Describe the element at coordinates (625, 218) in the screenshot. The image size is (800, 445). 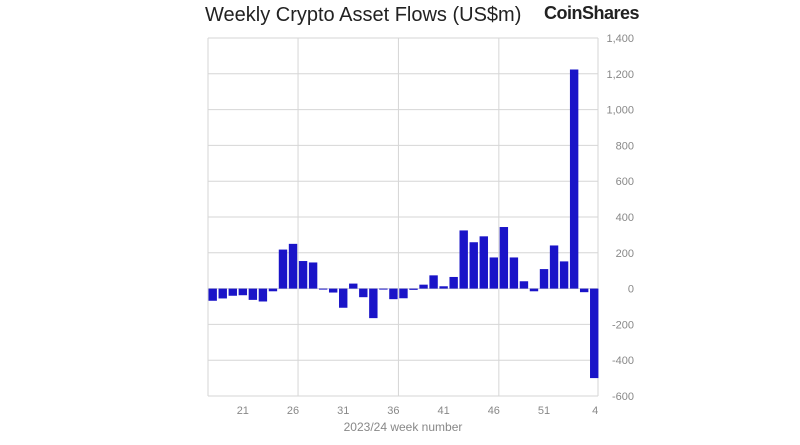
I see `y-tick-label: 400` at that location.